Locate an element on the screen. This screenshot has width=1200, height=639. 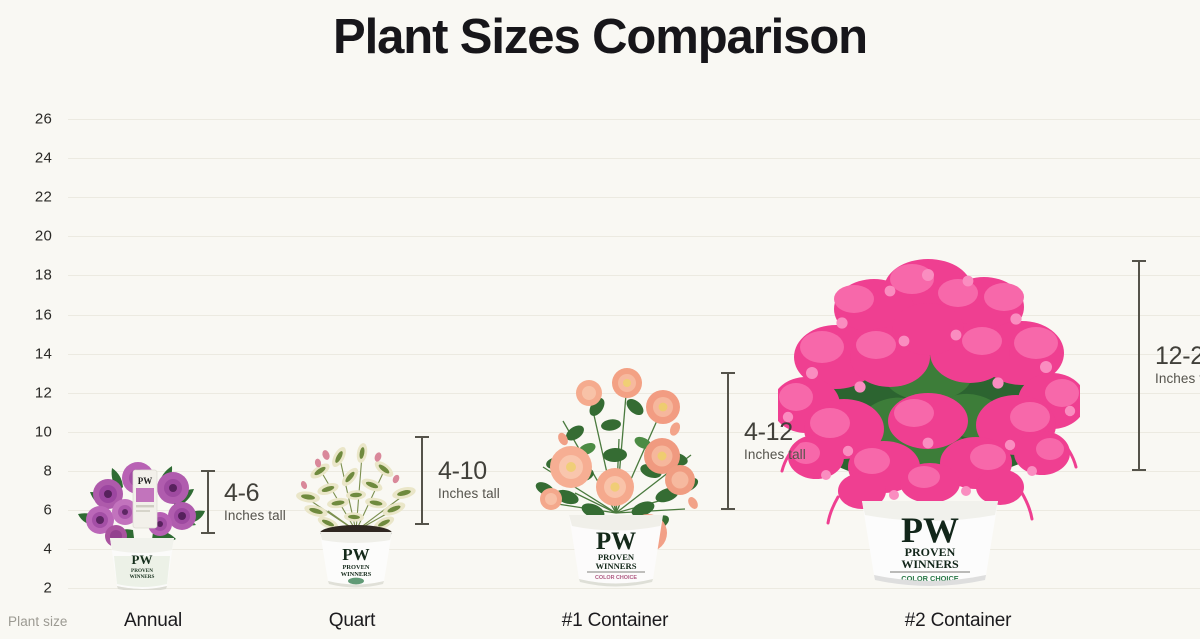
y-tick-22: 22 is located at coordinates (43, 197).